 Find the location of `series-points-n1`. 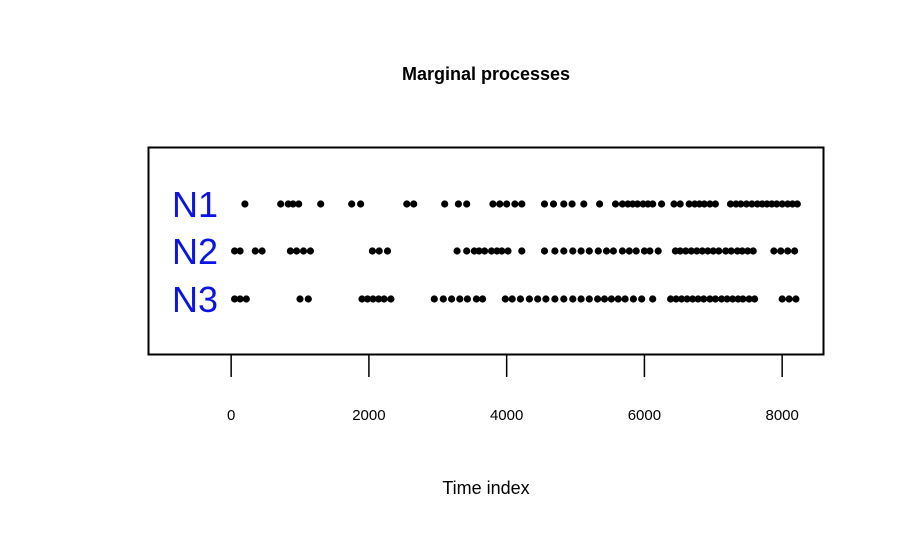

series-points-n1 is located at coordinates (521, 204).